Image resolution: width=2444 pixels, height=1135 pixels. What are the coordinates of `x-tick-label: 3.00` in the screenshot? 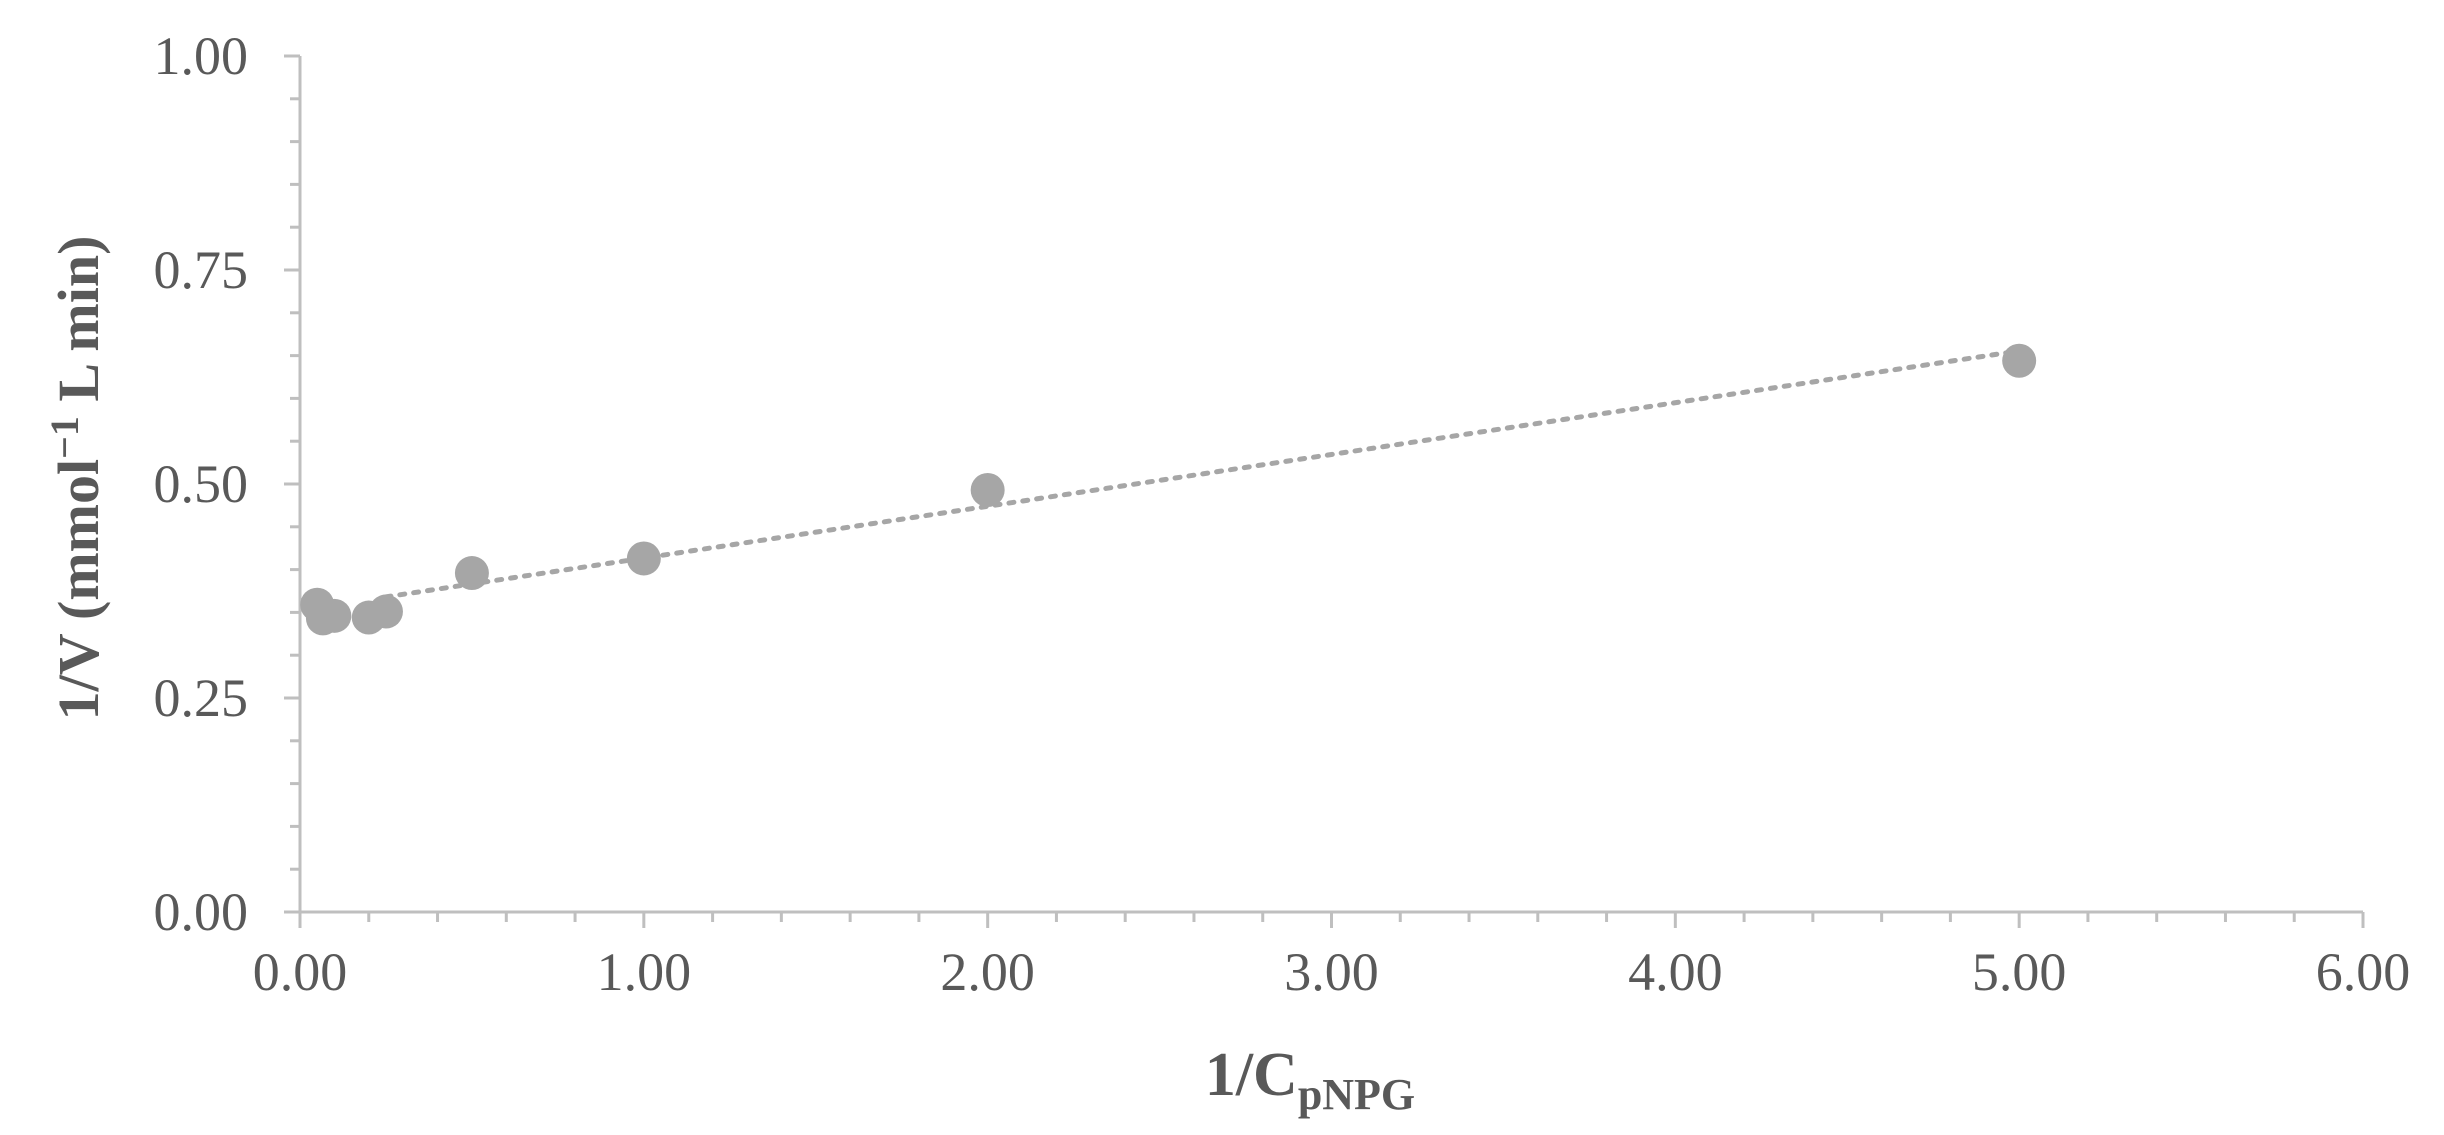 It's located at (1331, 972).